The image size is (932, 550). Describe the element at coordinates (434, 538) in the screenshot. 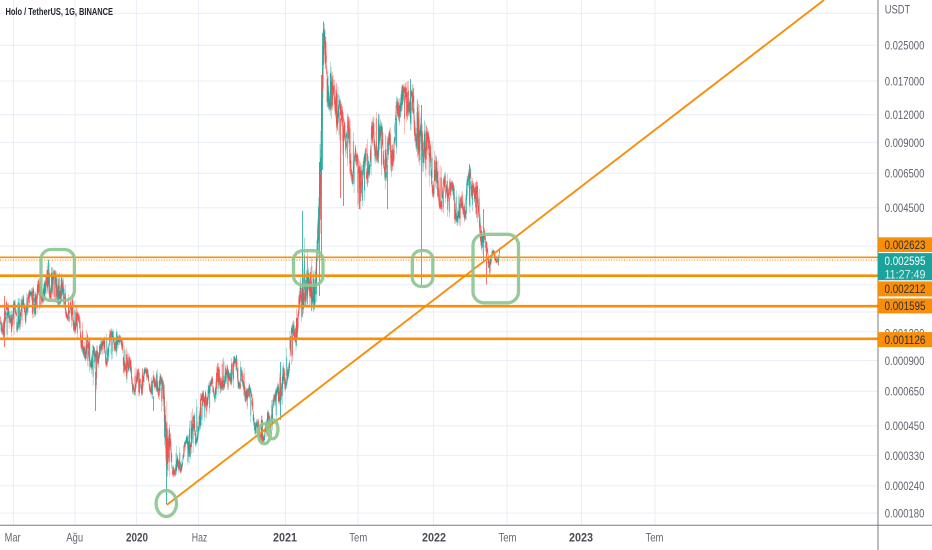

I see `svg-text: 2022` at that location.